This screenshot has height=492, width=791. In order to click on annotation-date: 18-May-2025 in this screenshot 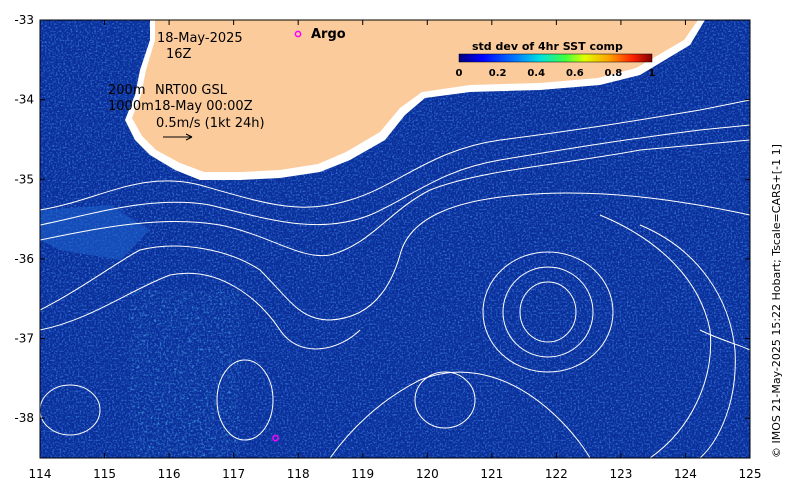, I will do `click(200, 38)`.